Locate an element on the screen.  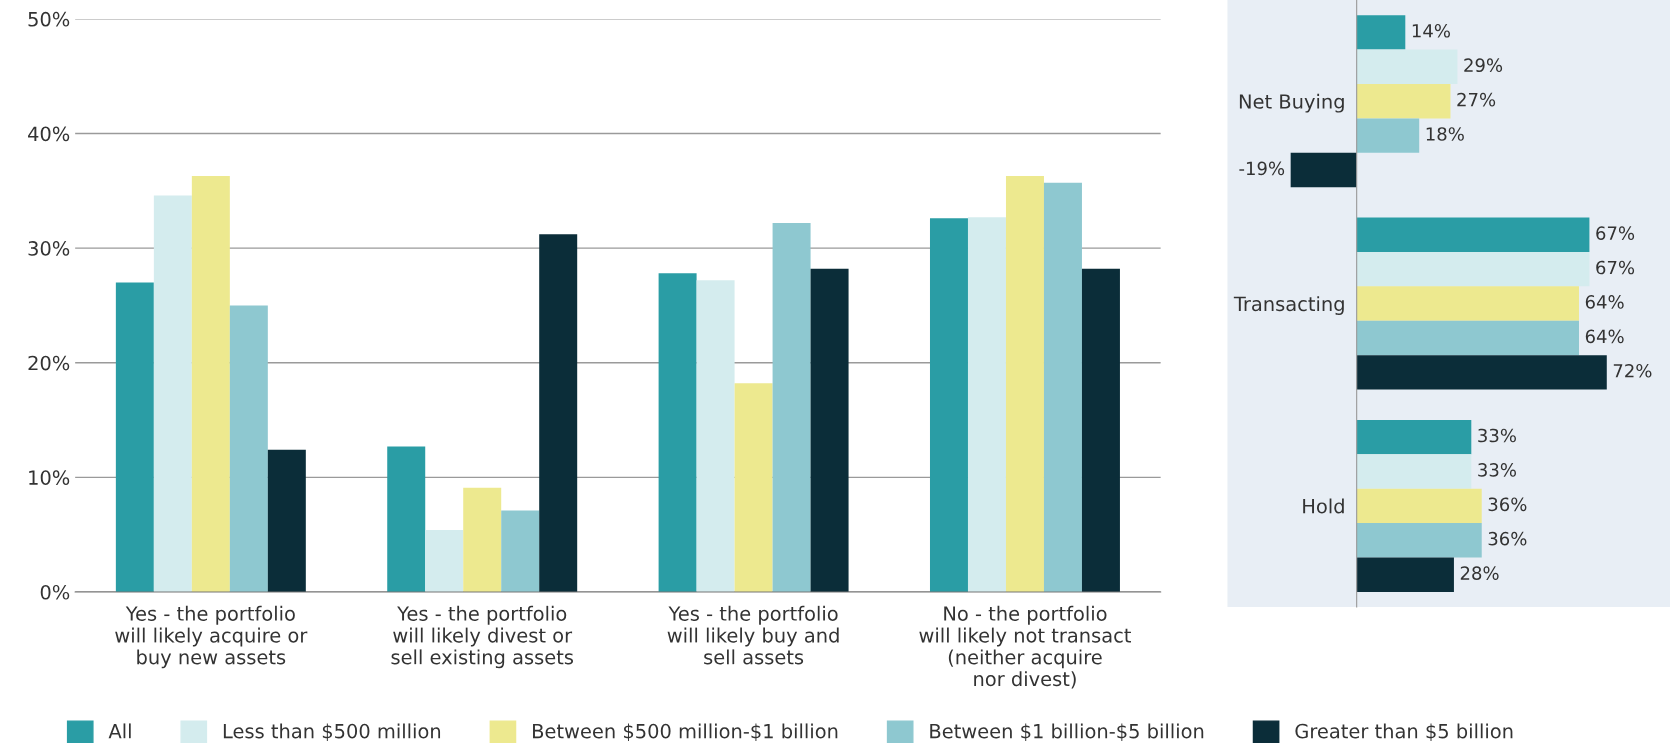
y-tick-label: 0% is located at coordinates (55, 592).